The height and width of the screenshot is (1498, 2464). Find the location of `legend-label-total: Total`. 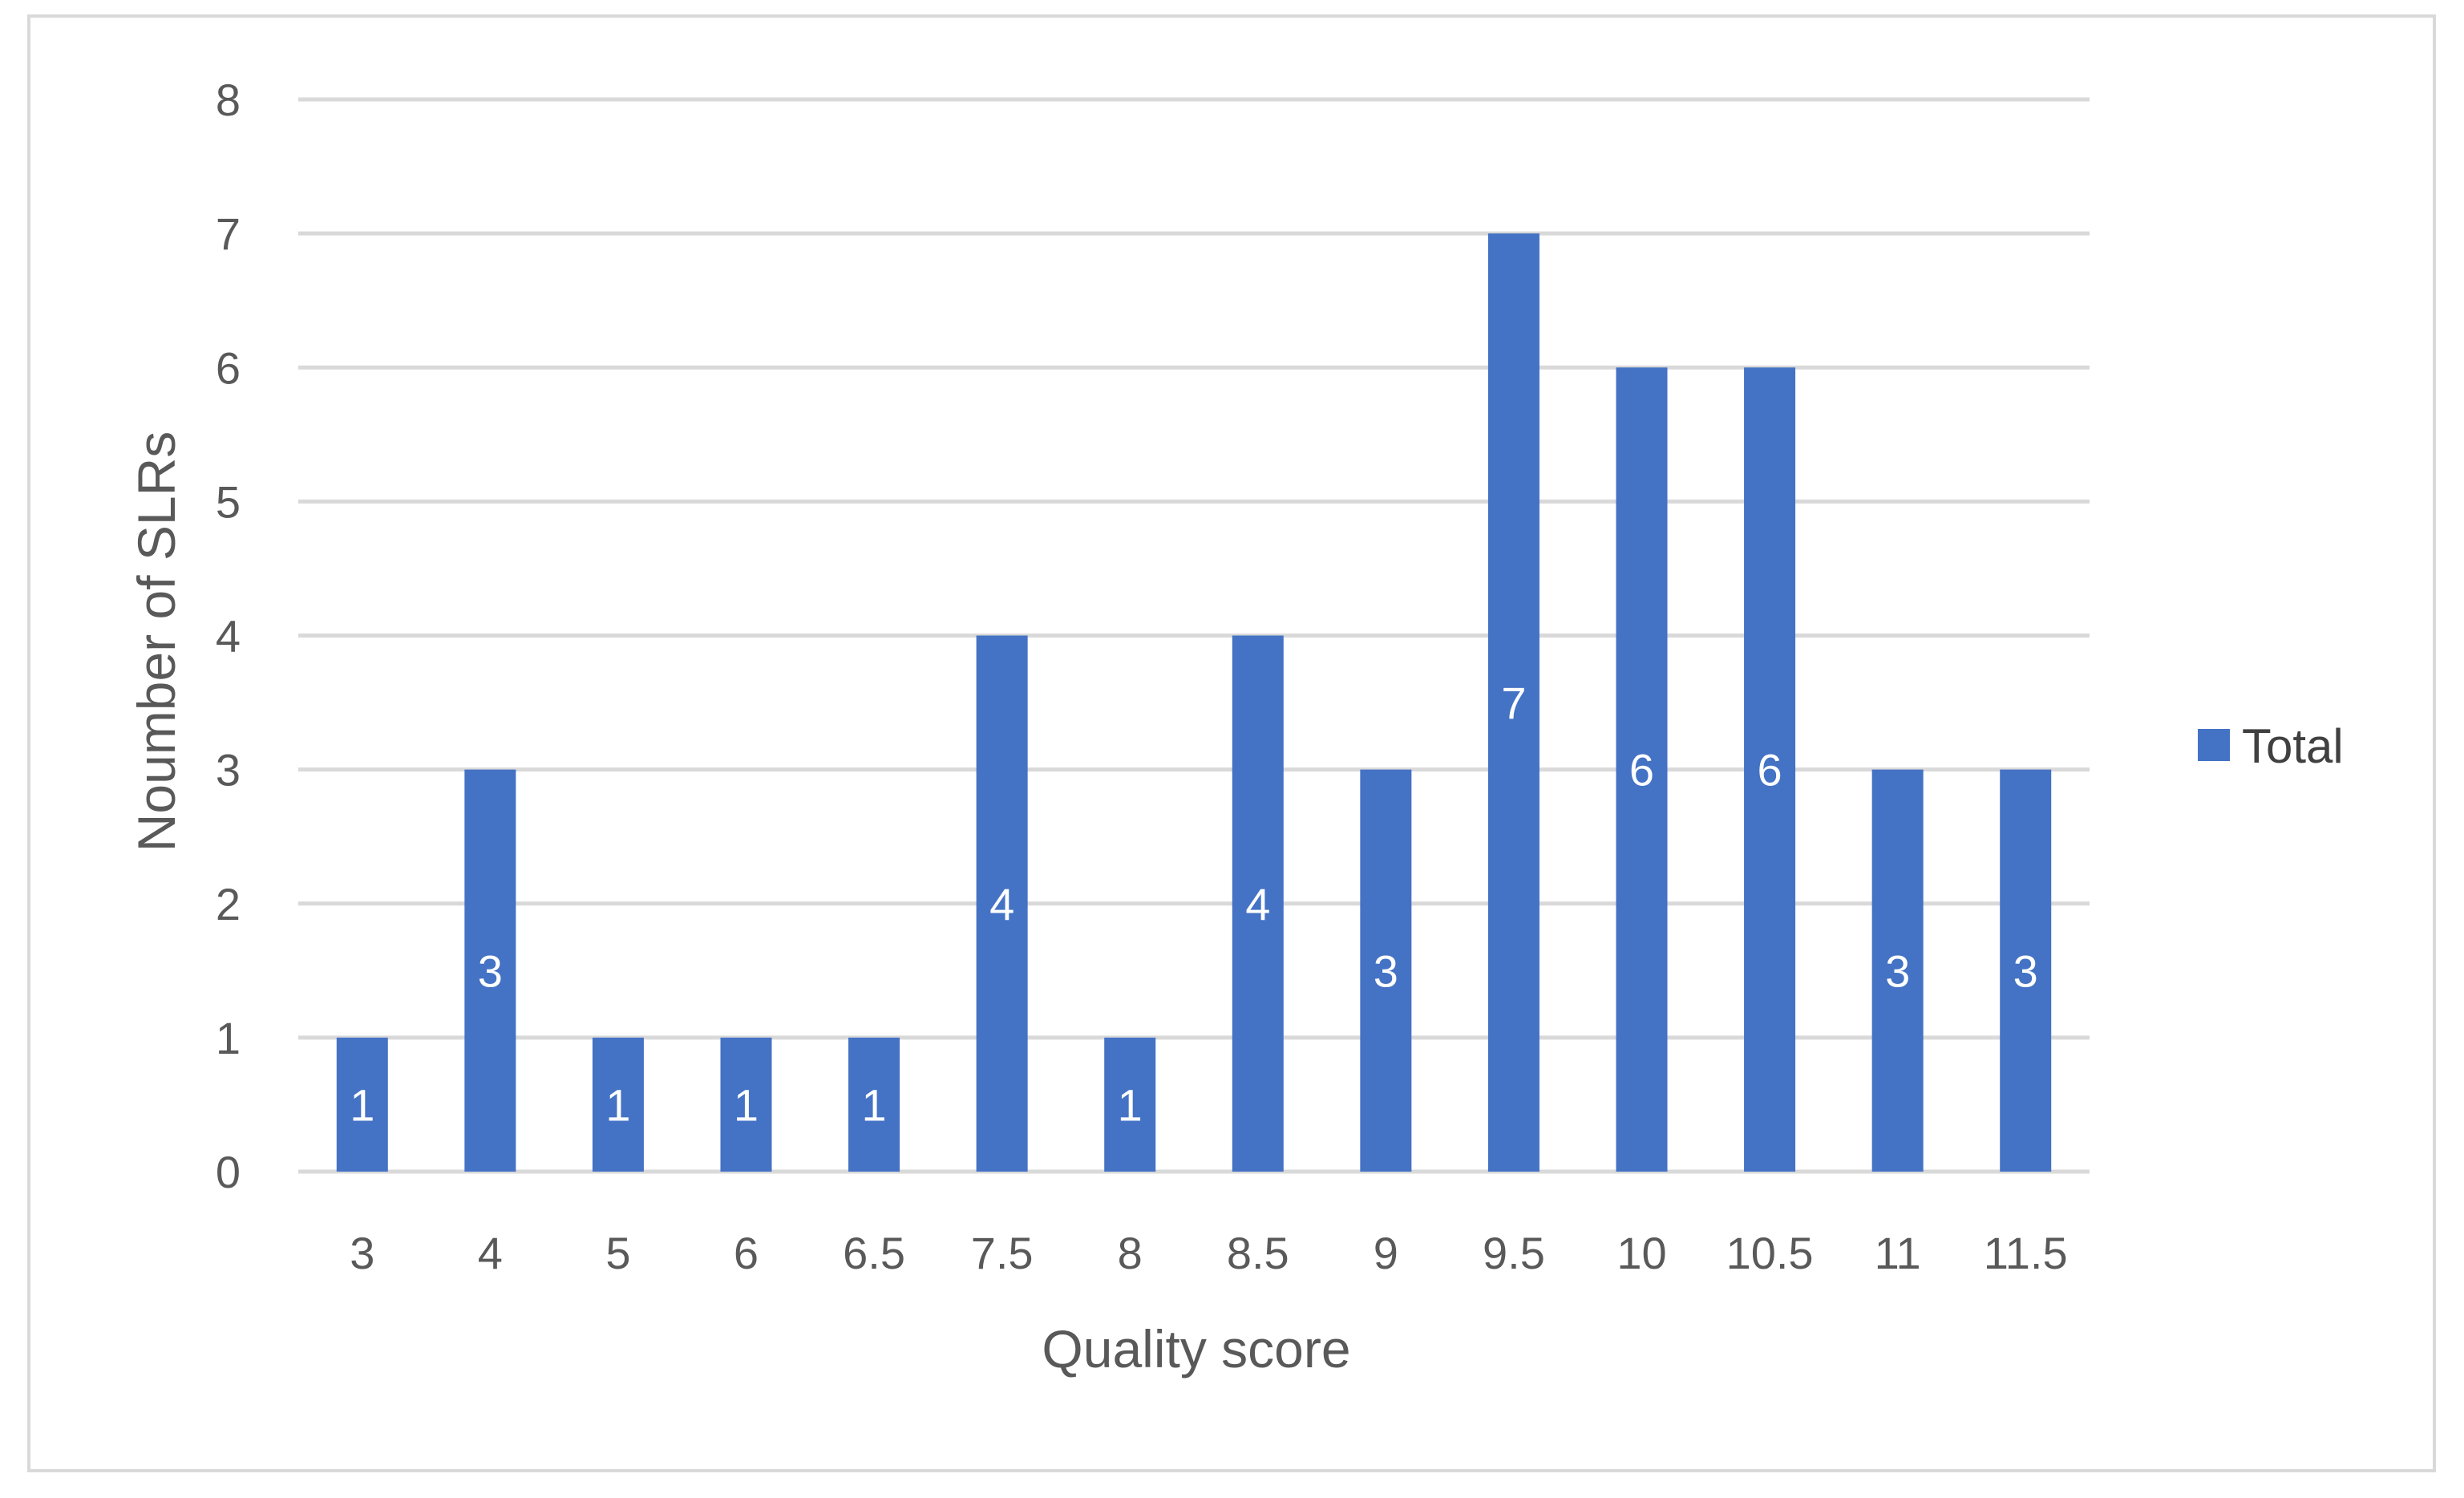

legend-label-total: Total is located at coordinates (2293, 746).